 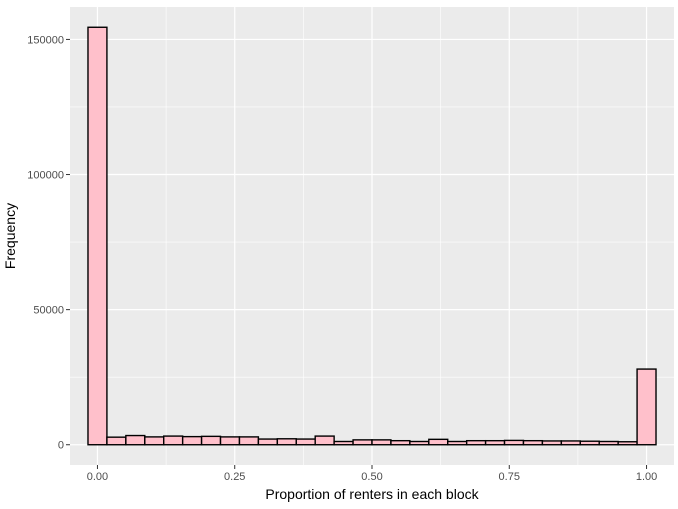 What do you see at coordinates (371, 477) in the screenshot?
I see `x-tick-label: 0.50` at bounding box center [371, 477].